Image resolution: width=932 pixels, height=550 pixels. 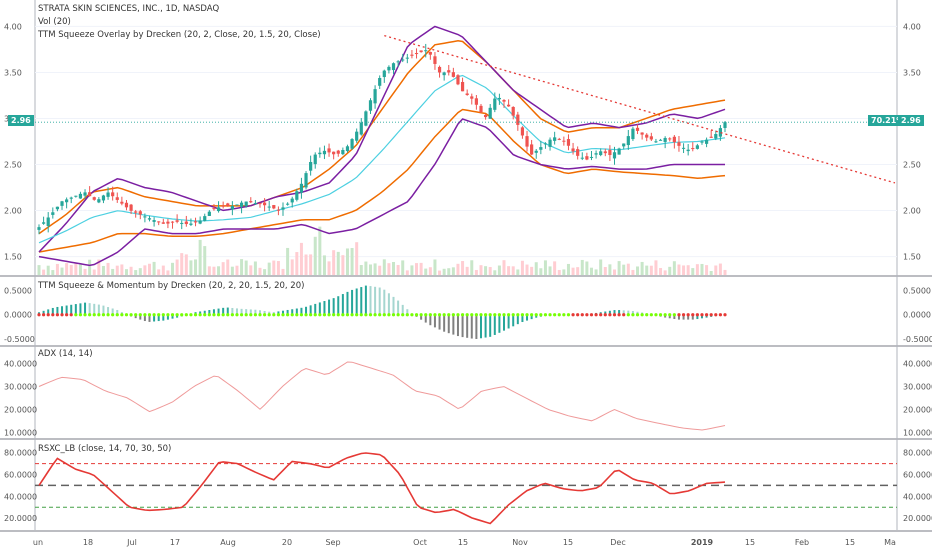 I want to click on adx-tick-left: 20.0000, so click(x=20, y=409).